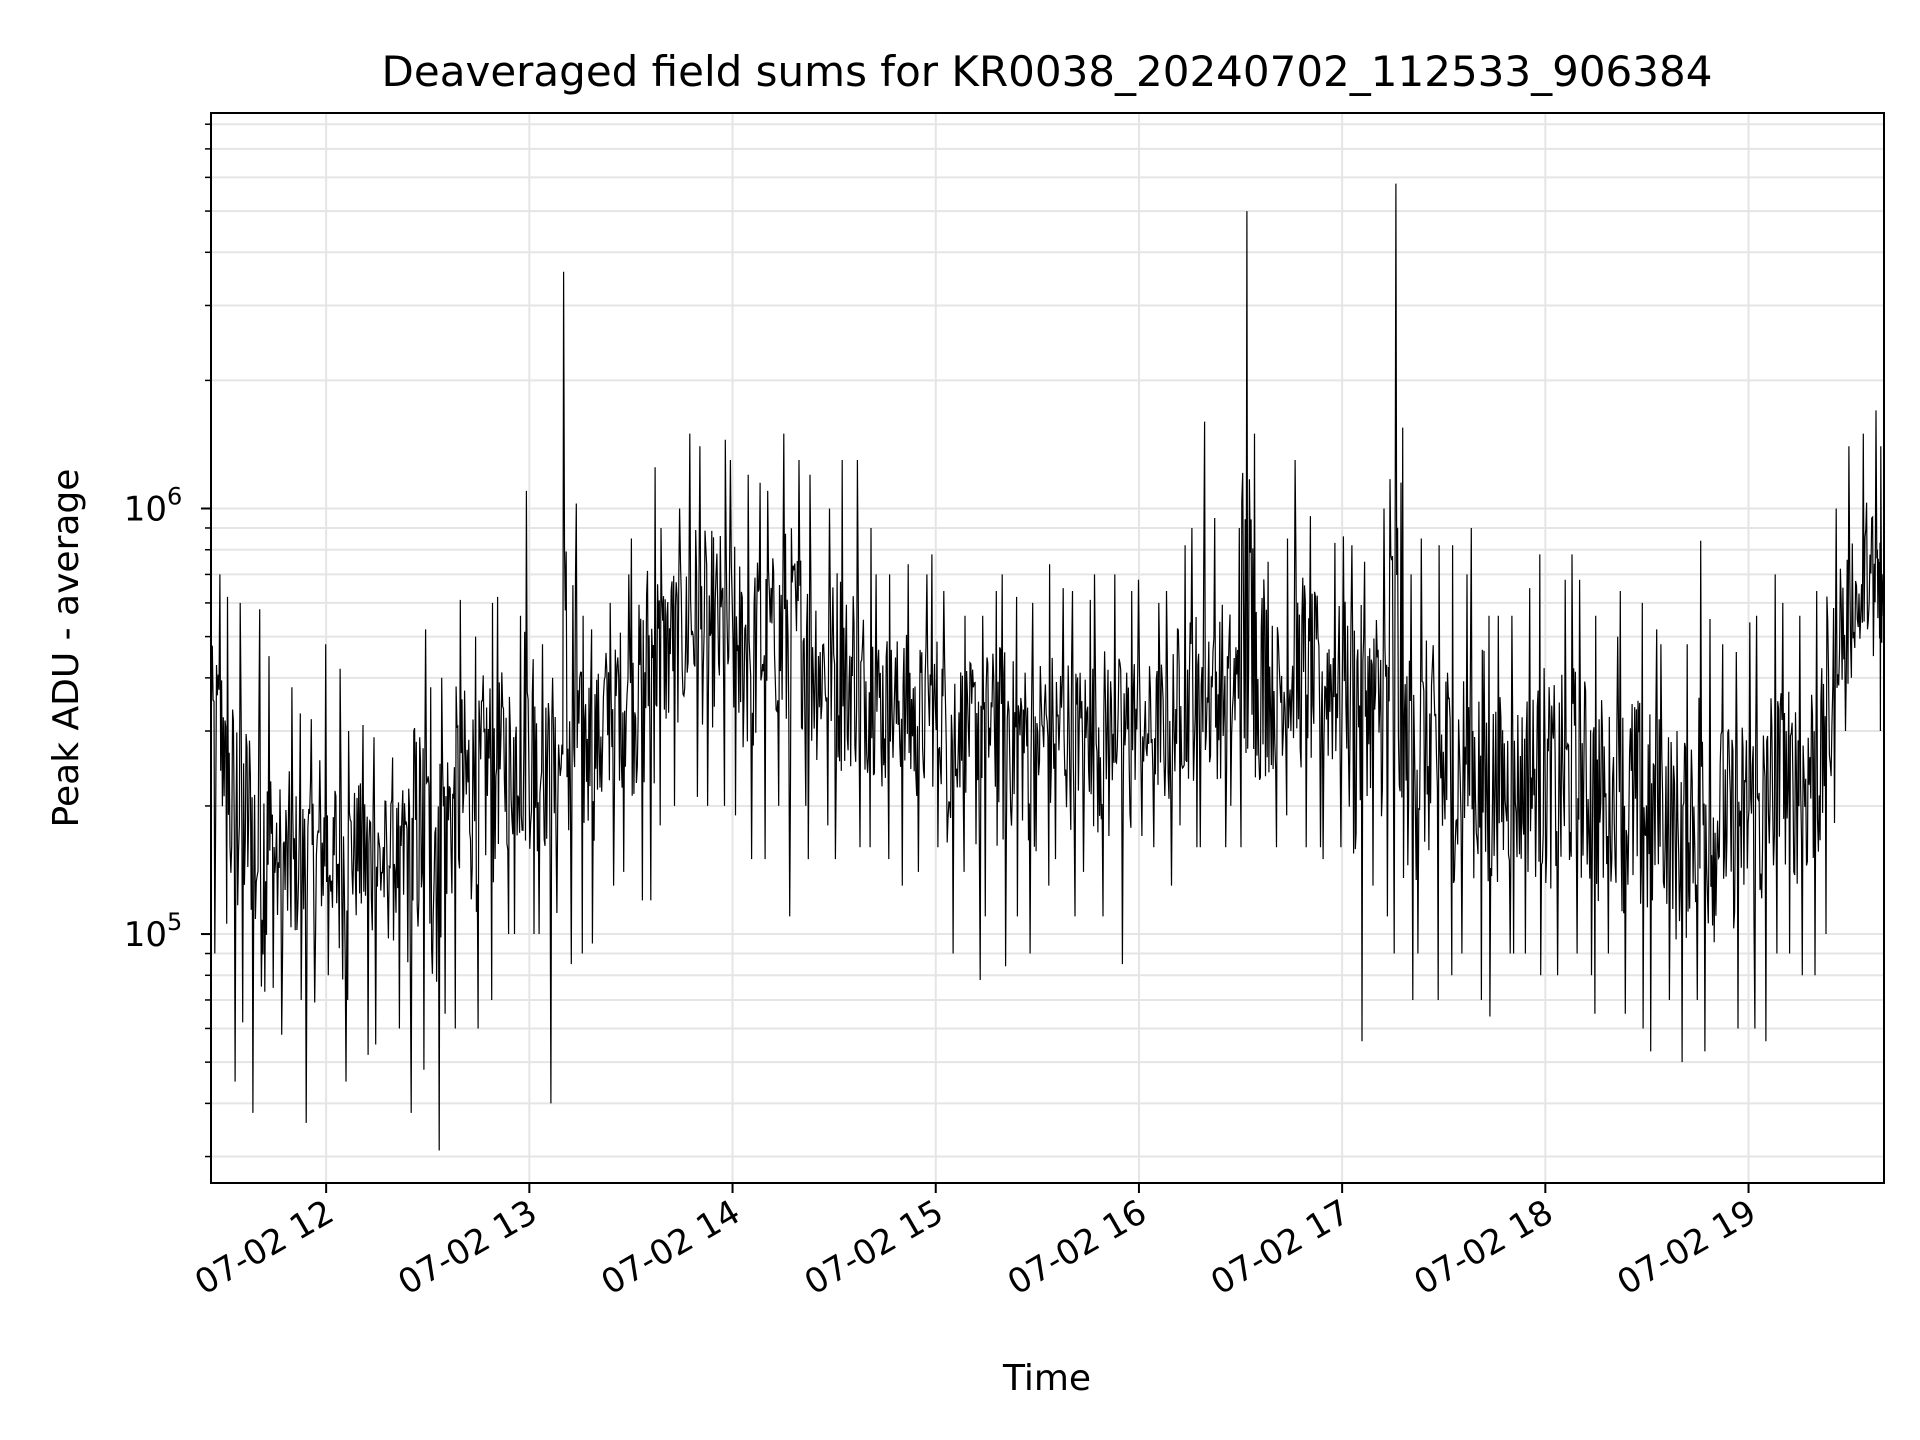  Describe the element at coordinates (66, 648) in the screenshot. I see `y-axis-label: Peak ADU - average` at that location.